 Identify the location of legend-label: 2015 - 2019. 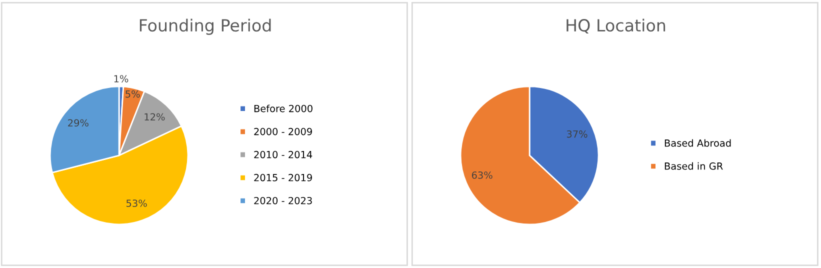
(283, 178).